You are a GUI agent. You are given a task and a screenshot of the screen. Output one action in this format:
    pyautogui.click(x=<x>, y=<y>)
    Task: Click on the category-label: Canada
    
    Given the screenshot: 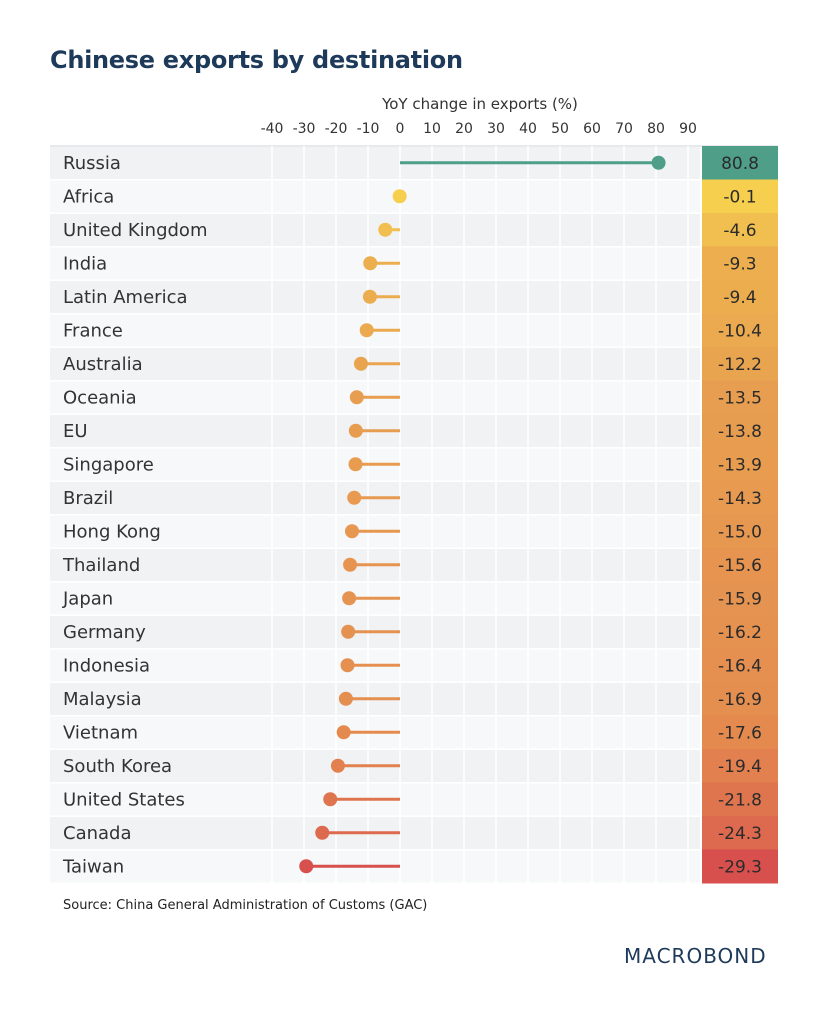 What is the action you would take?
    pyautogui.click(x=97, y=833)
    